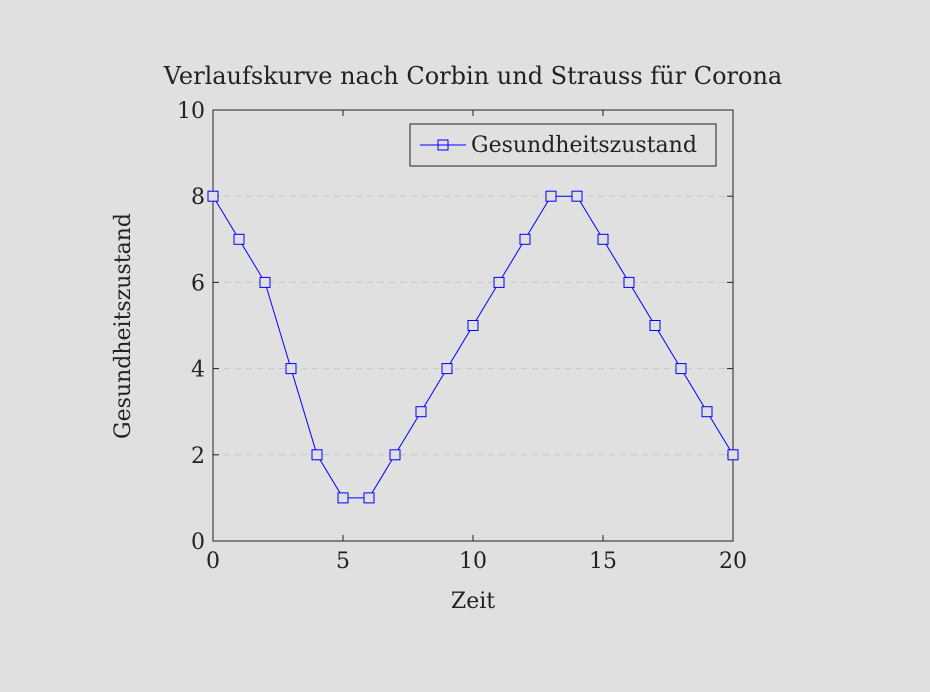  I want to click on y-axis-label: Gesundheitszustand, so click(123, 326).